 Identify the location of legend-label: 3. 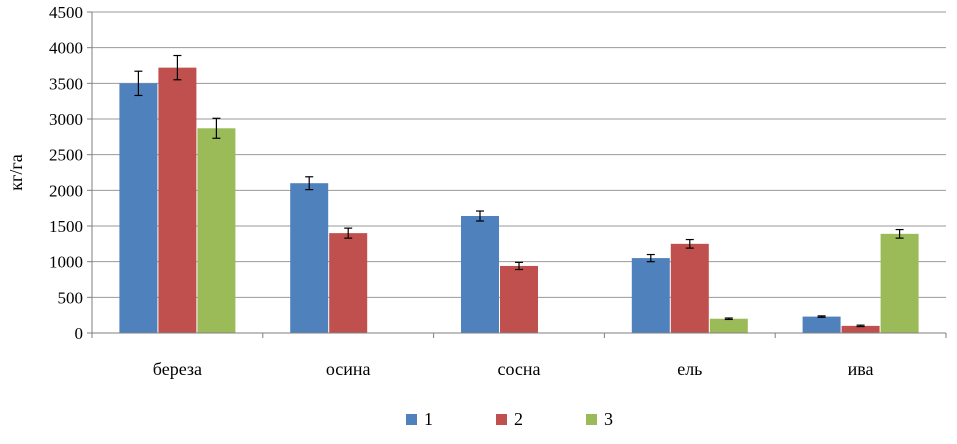
(608, 419).